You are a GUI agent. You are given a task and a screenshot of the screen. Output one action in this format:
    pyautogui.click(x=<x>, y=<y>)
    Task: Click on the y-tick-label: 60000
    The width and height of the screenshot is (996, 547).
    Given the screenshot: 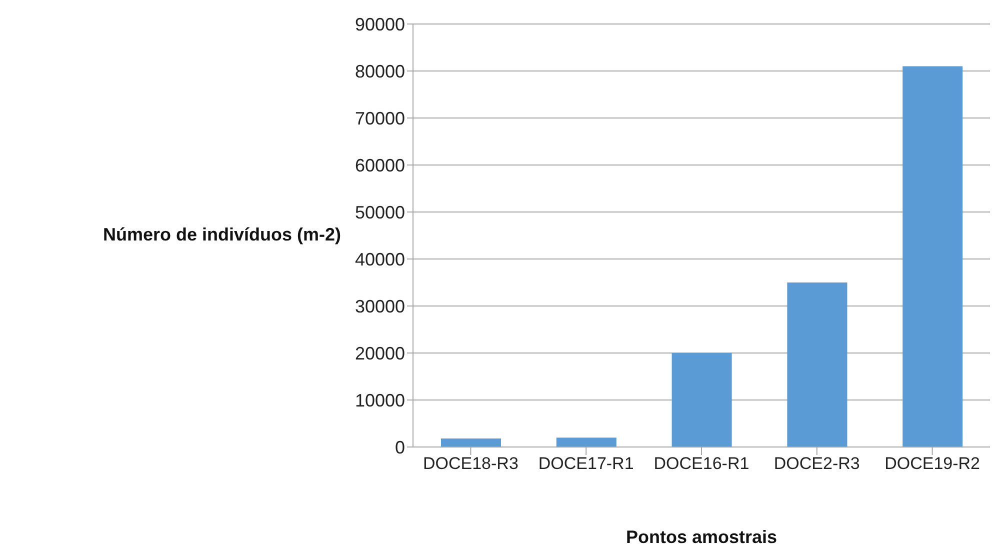 What is the action you would take?
    pyautogui.click(x=379, y=165)
    